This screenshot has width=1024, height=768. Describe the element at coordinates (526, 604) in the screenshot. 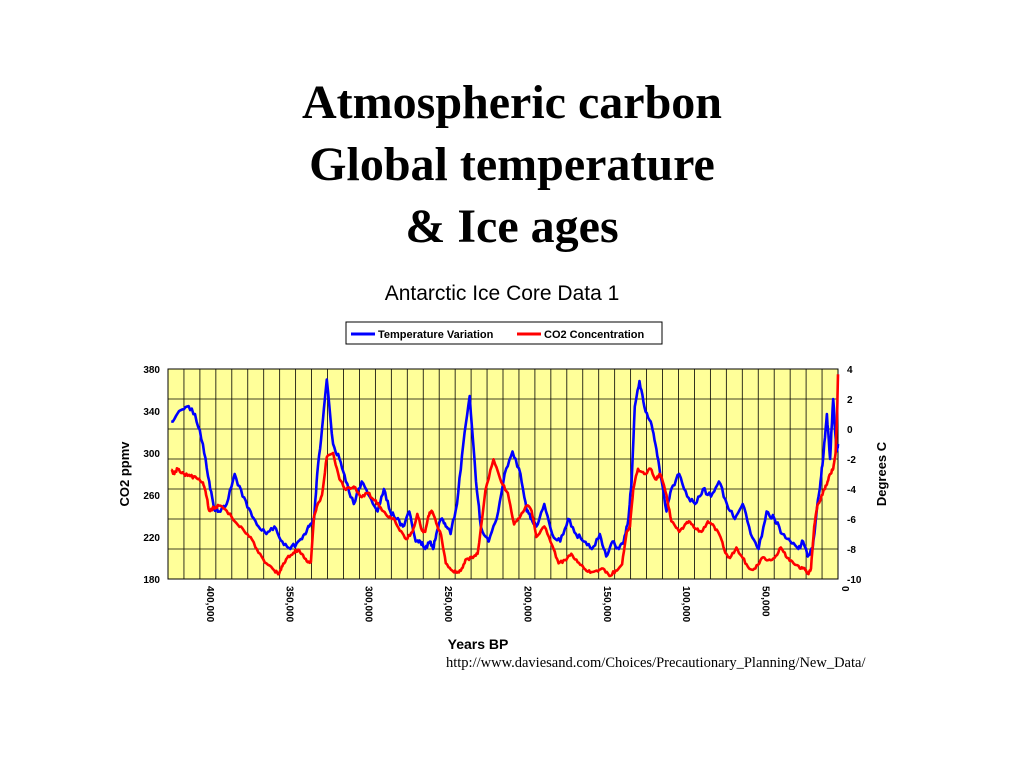

I see `x-tick-label: 200,000` at that location.